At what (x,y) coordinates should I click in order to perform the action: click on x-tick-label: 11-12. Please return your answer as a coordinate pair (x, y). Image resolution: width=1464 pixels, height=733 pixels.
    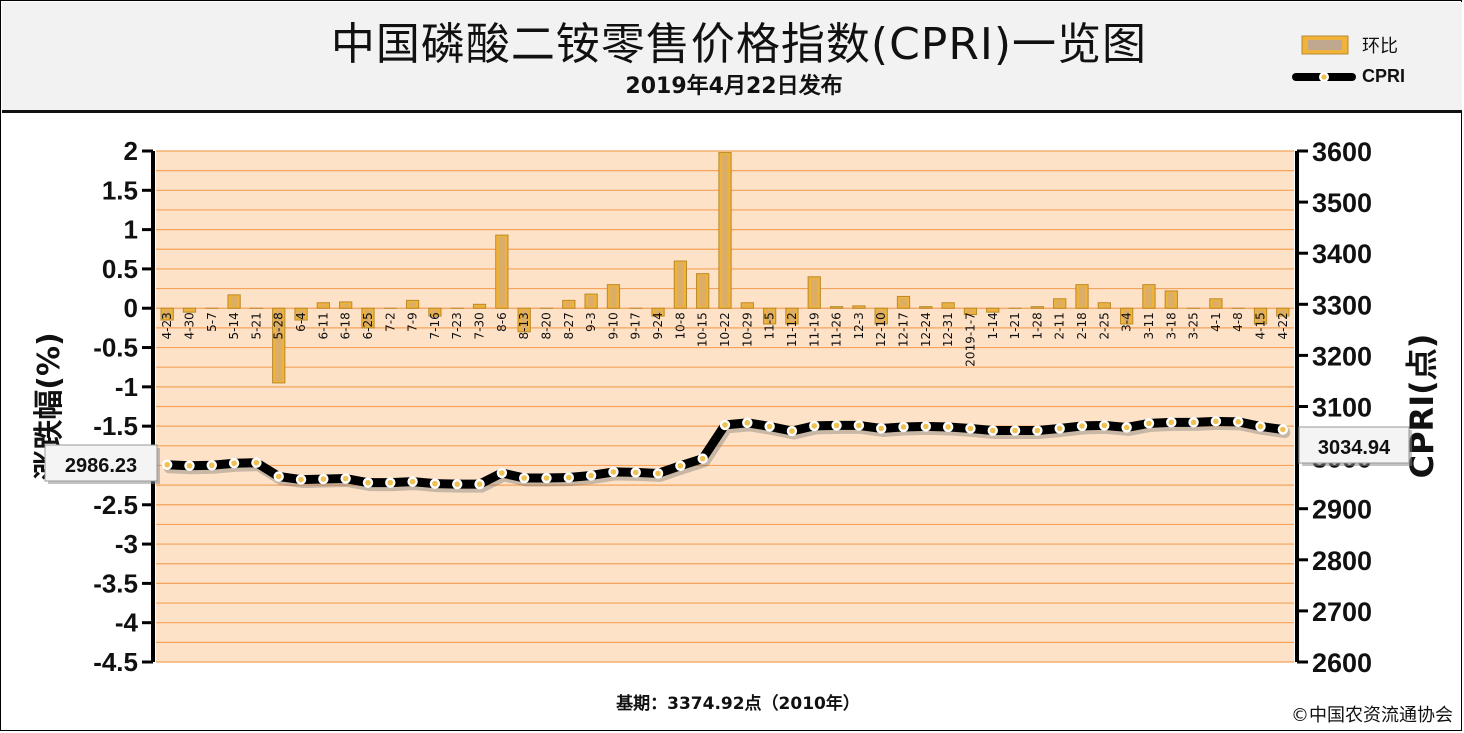
    Looking at the image, I should click on (792, 329).